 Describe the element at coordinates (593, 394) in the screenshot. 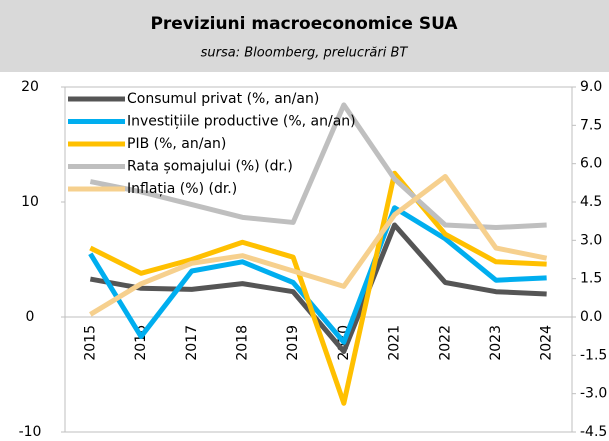

I see `y2-tick-label: -3.0` at that location.